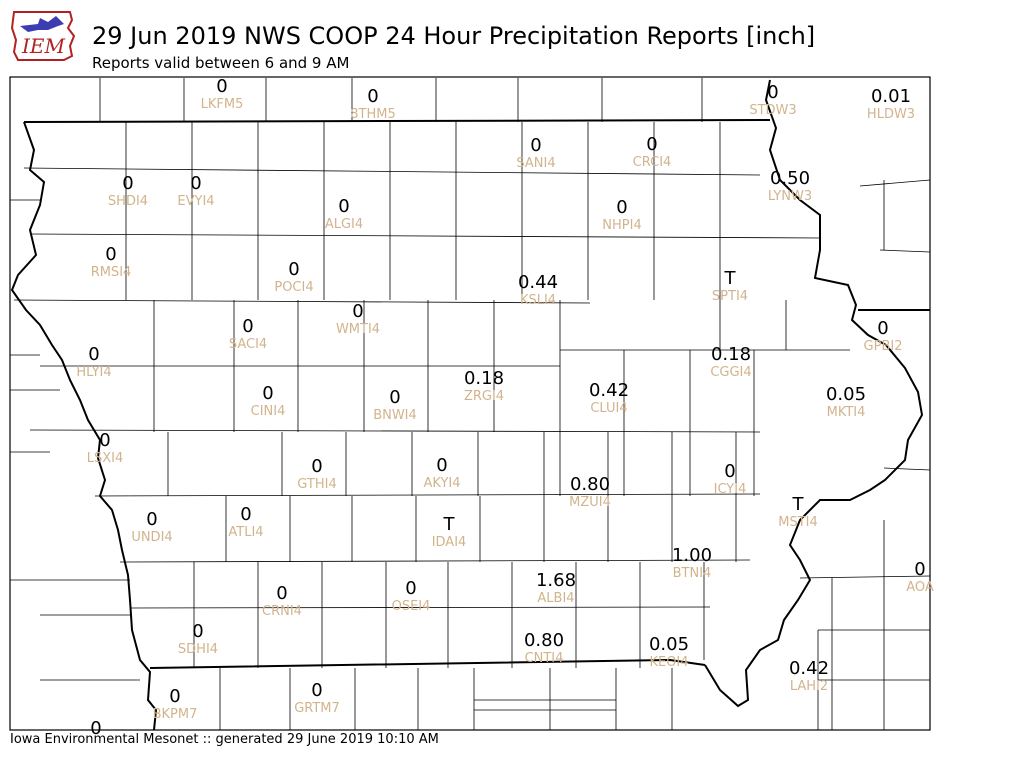 This screenshot has width=1024, height=768. I want to click on station-id-label: ALGI4, so click(344, 224).